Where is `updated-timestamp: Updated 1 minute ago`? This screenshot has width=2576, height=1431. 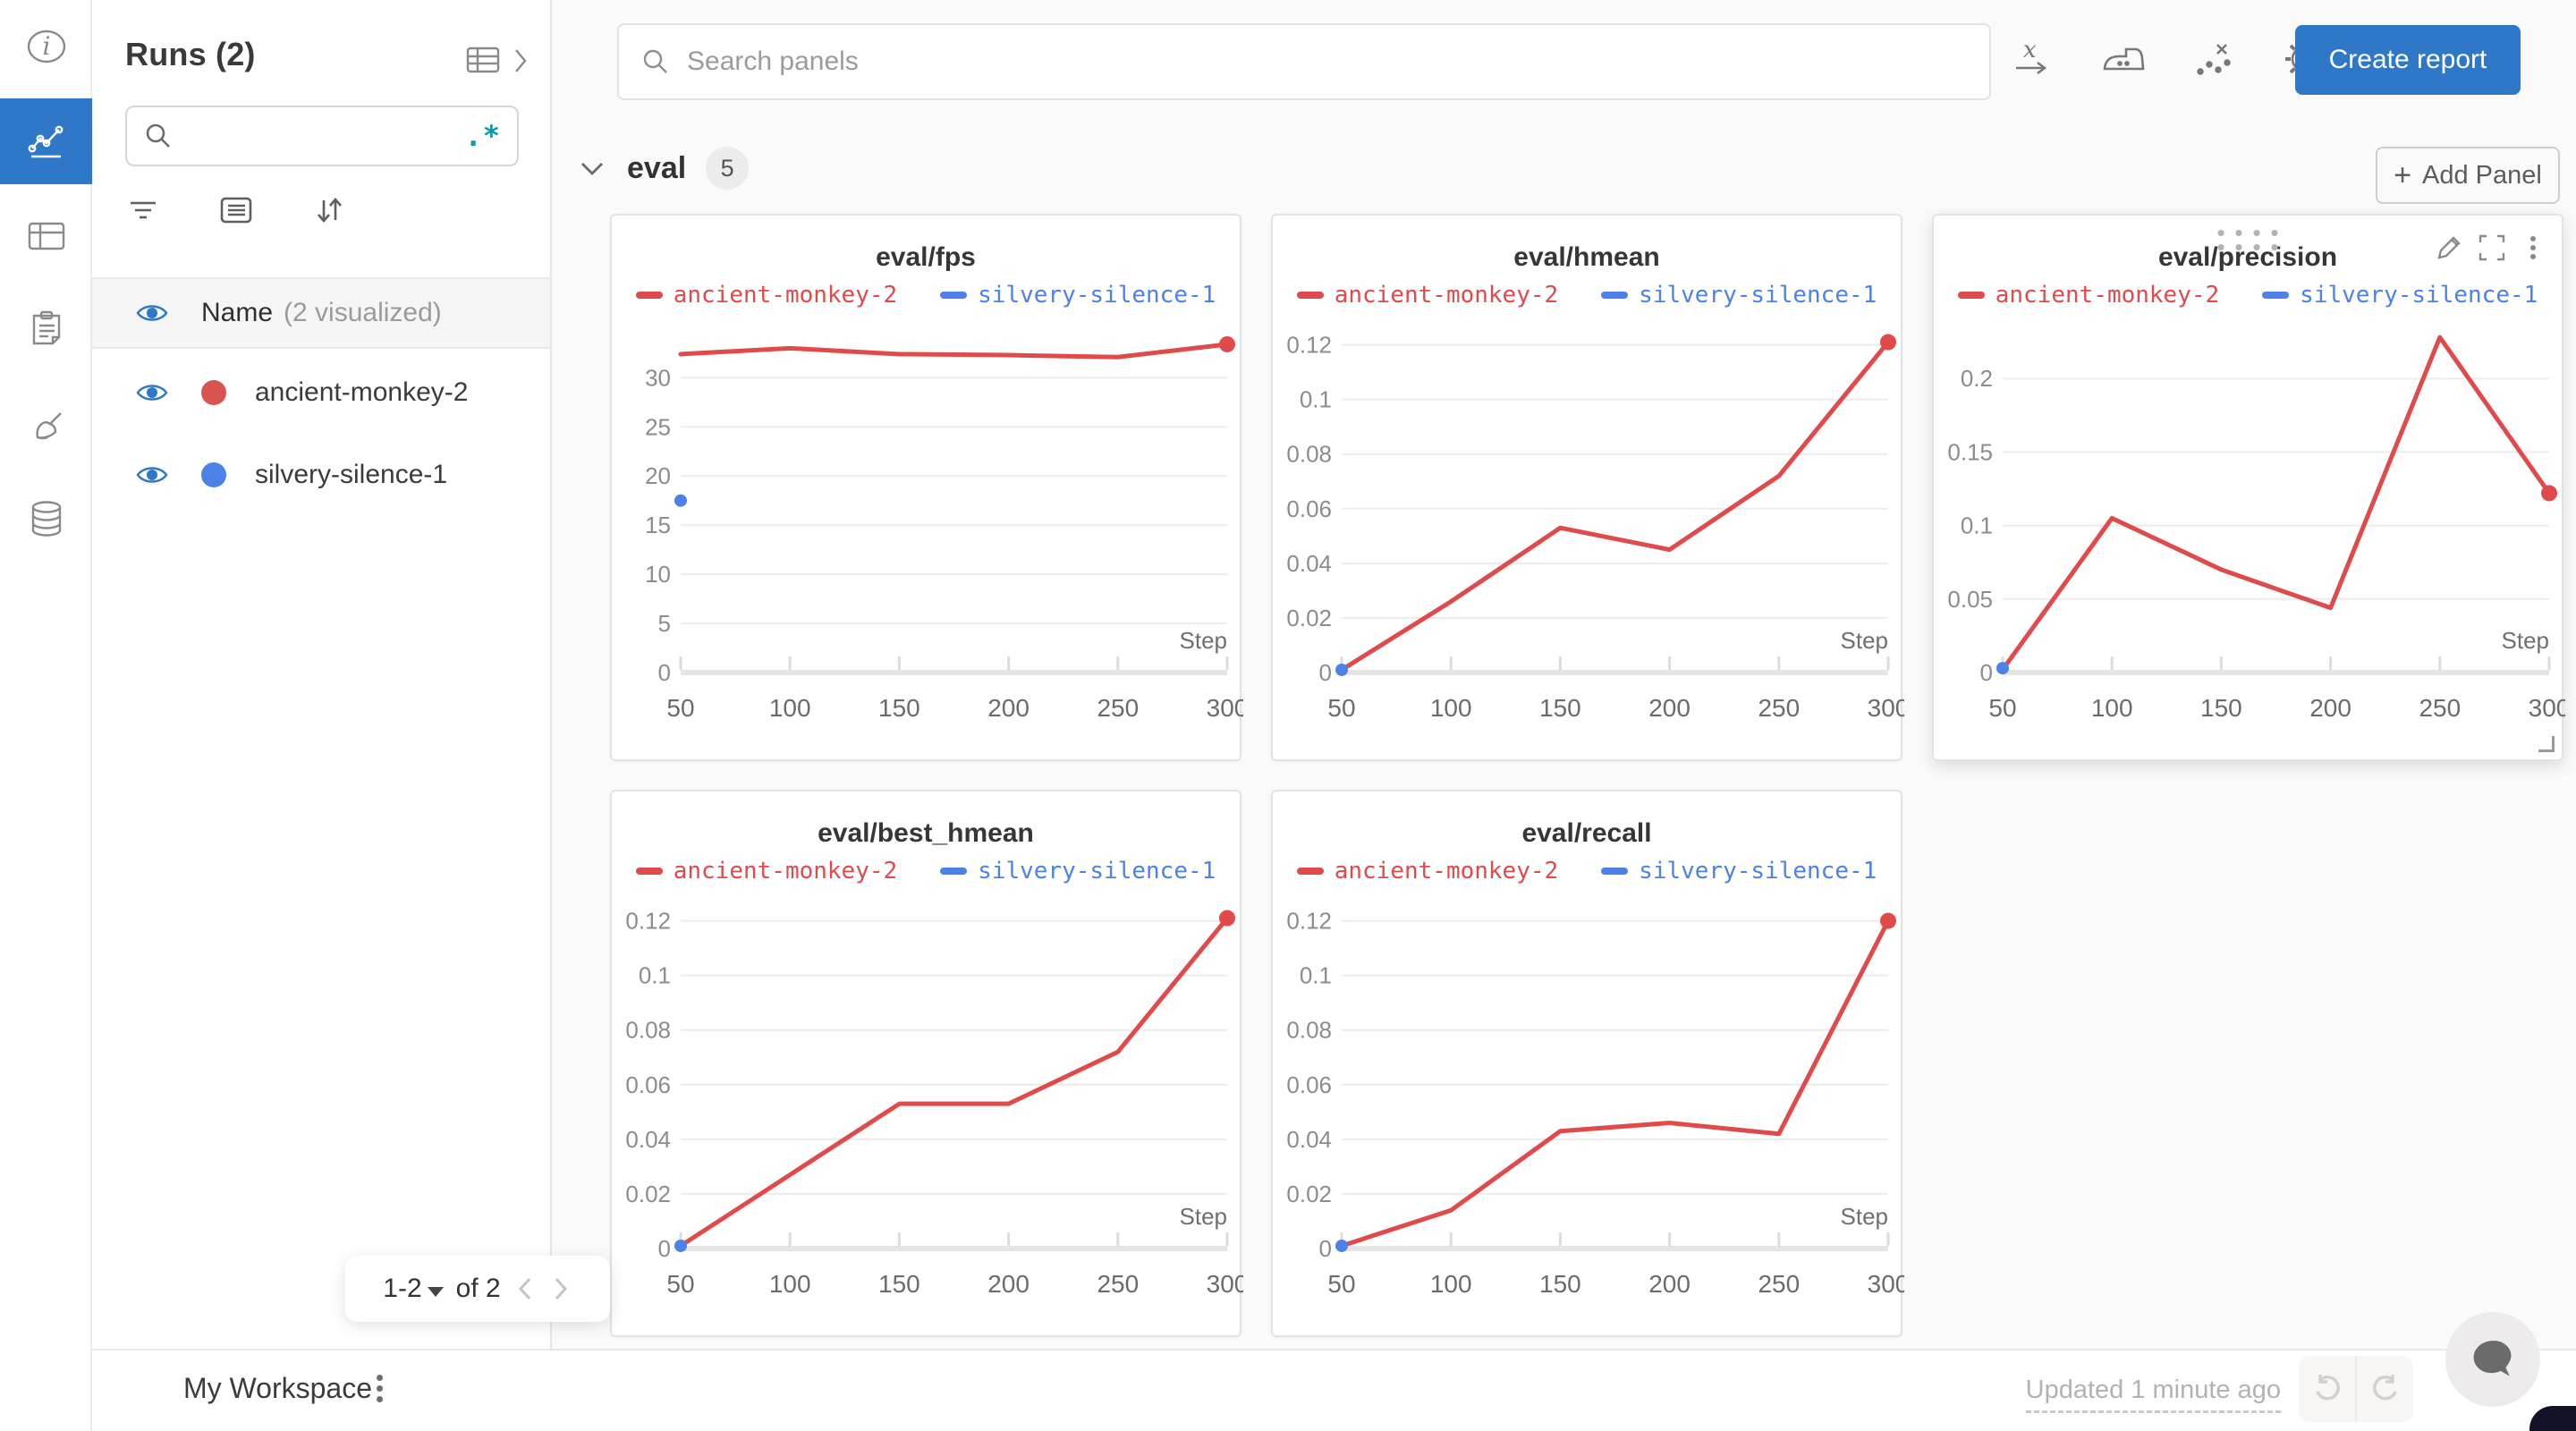 updated-timestamp: Updated 1 minute ago is located at coordinates (2153, 1395).